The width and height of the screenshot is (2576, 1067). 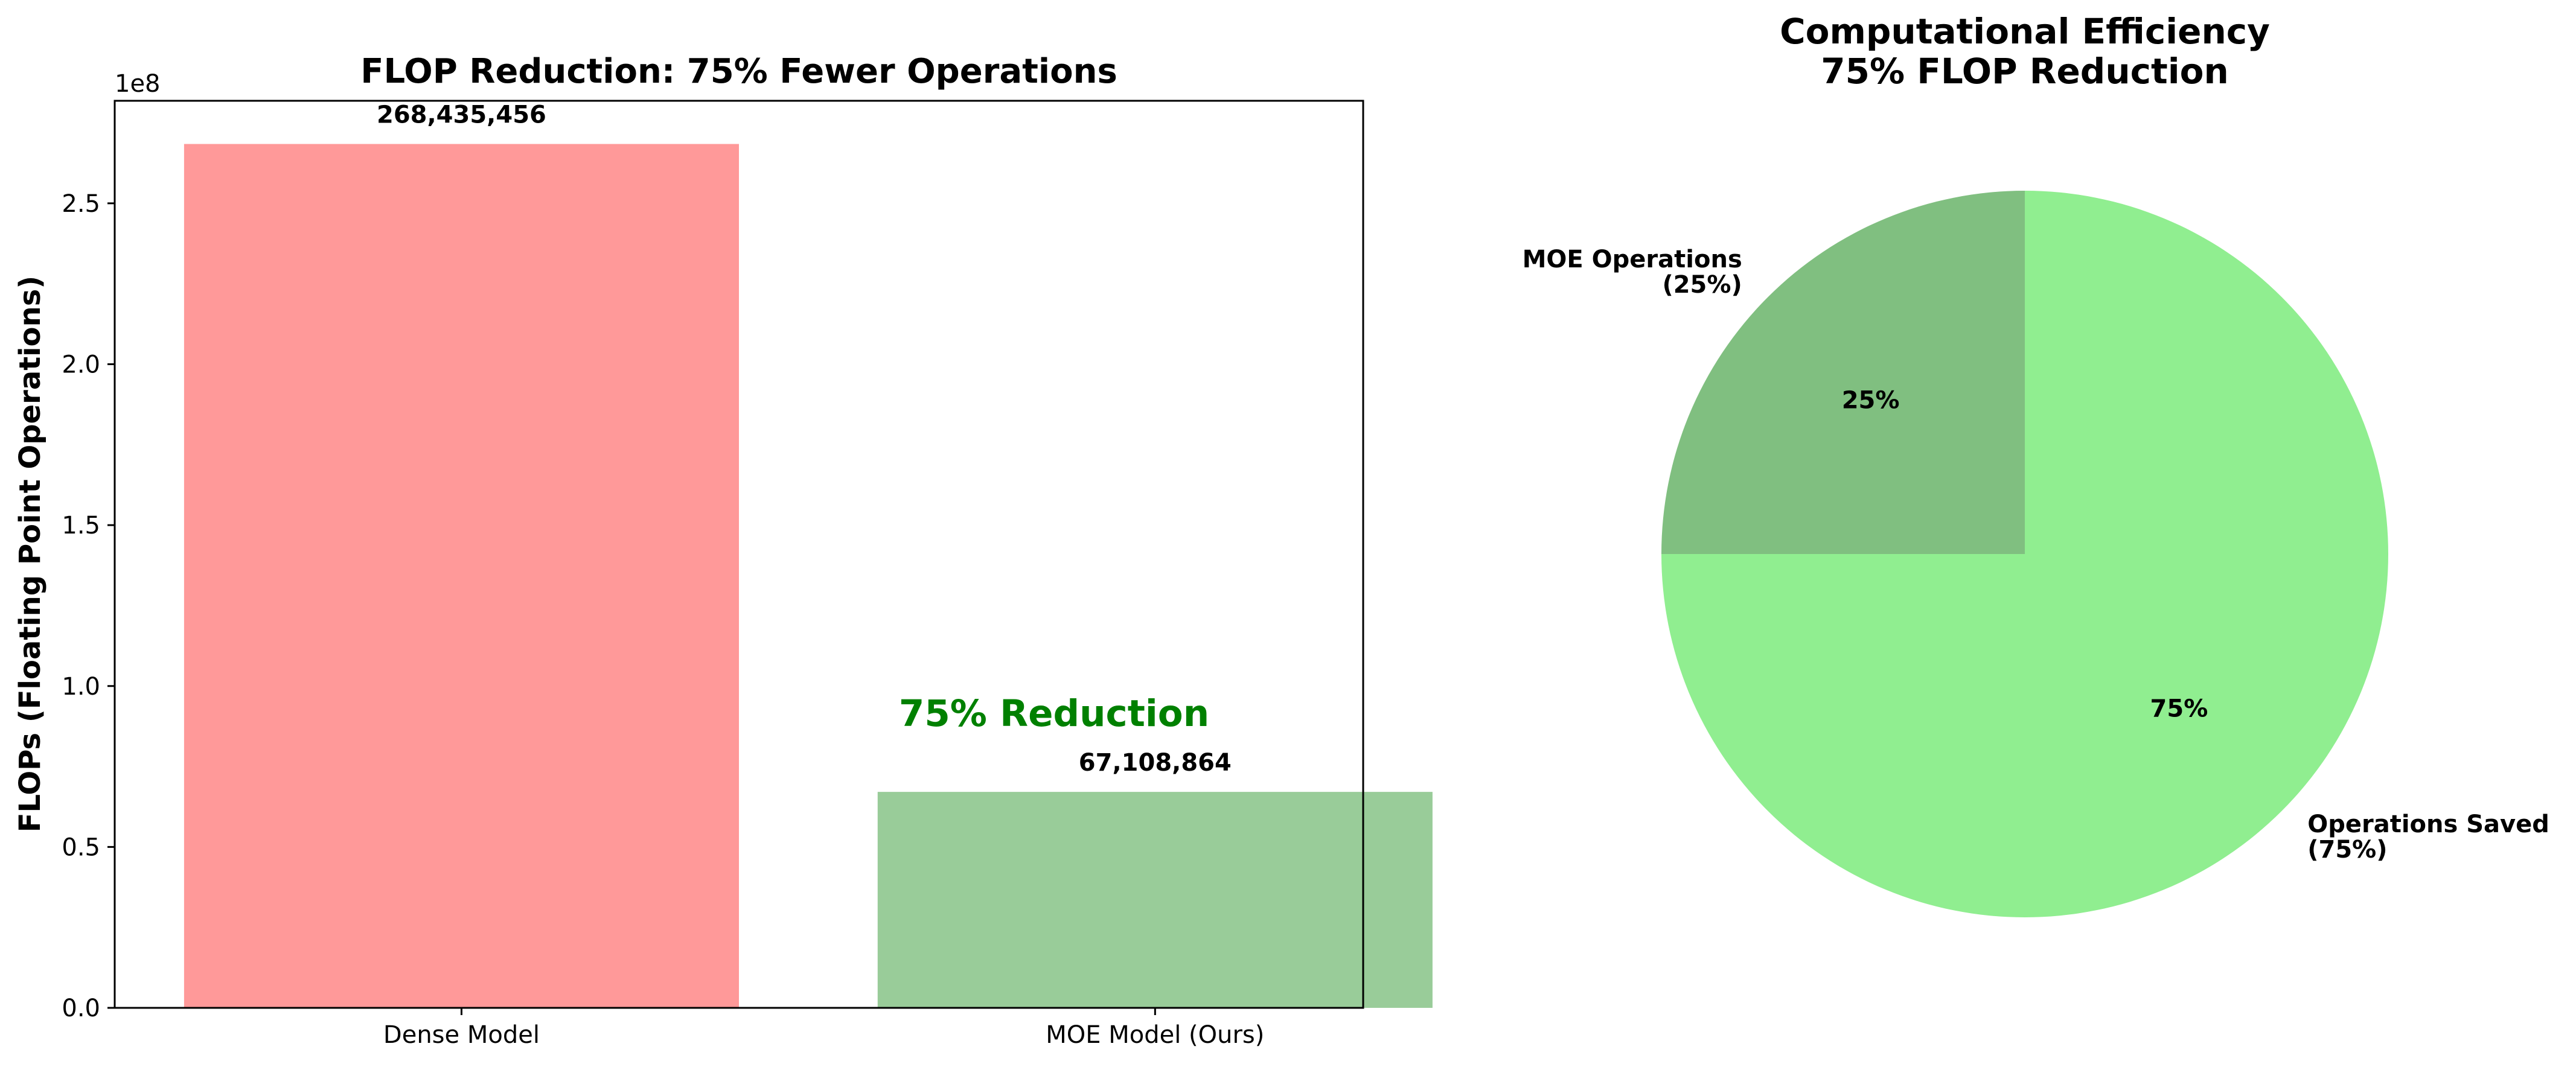 What do you see at coordinates (462, 1035) in the screenshot?
I see `x-tick-label-0: Dense Model` at bounding box center [462, 1035].